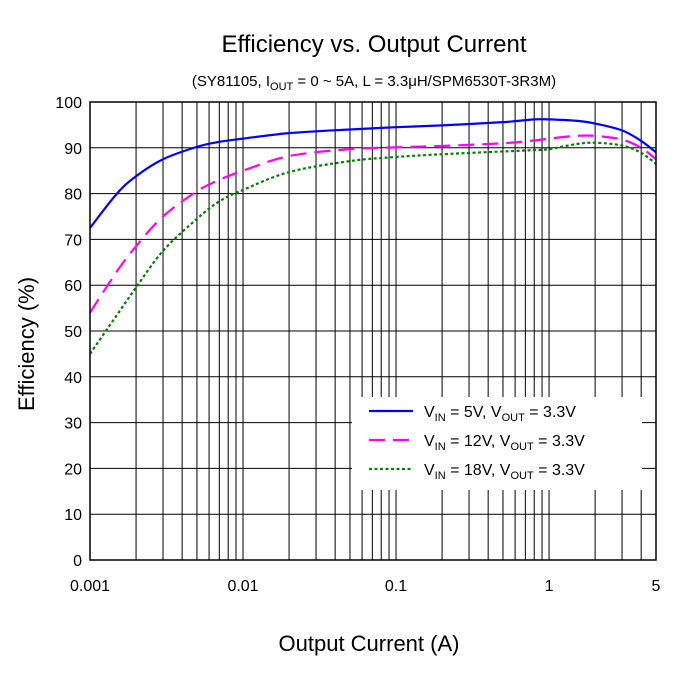 The width and height of the screenshot is (680, 680). Describe the element at coordinates (549, 586) in the screenshot. I see `x-tick-label: 1` at that location.